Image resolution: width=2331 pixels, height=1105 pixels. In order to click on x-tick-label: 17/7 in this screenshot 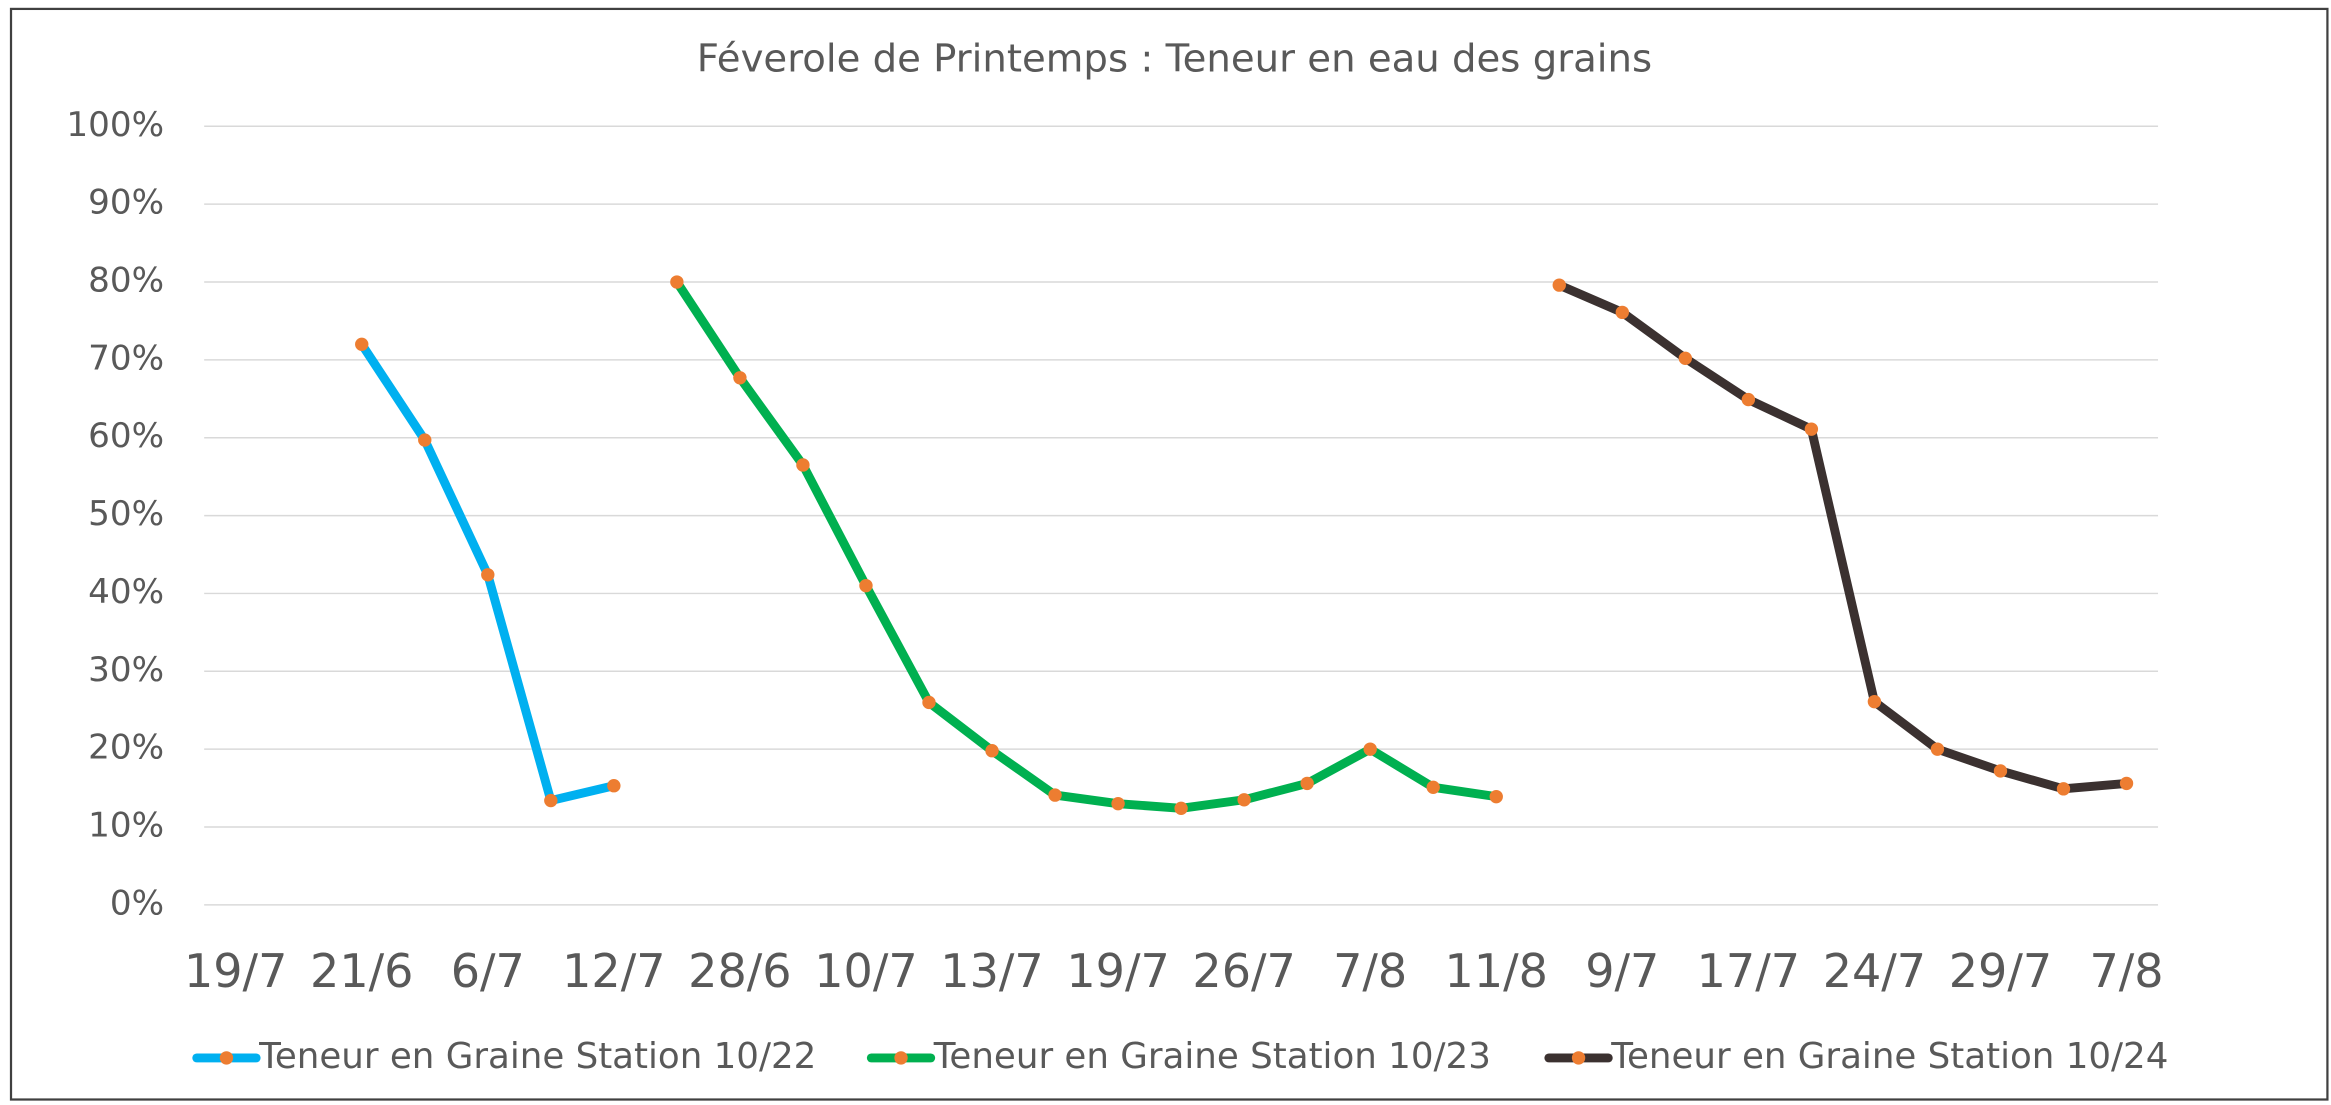, I will do `click(1748, 971)`.